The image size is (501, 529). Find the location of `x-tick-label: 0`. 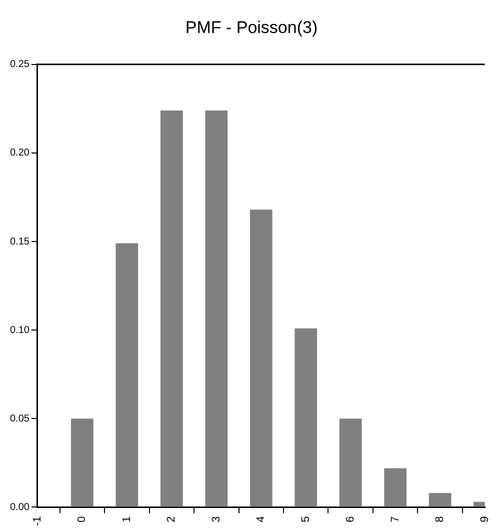

x-tick-label: 0 is located at coordinates (82, 519).